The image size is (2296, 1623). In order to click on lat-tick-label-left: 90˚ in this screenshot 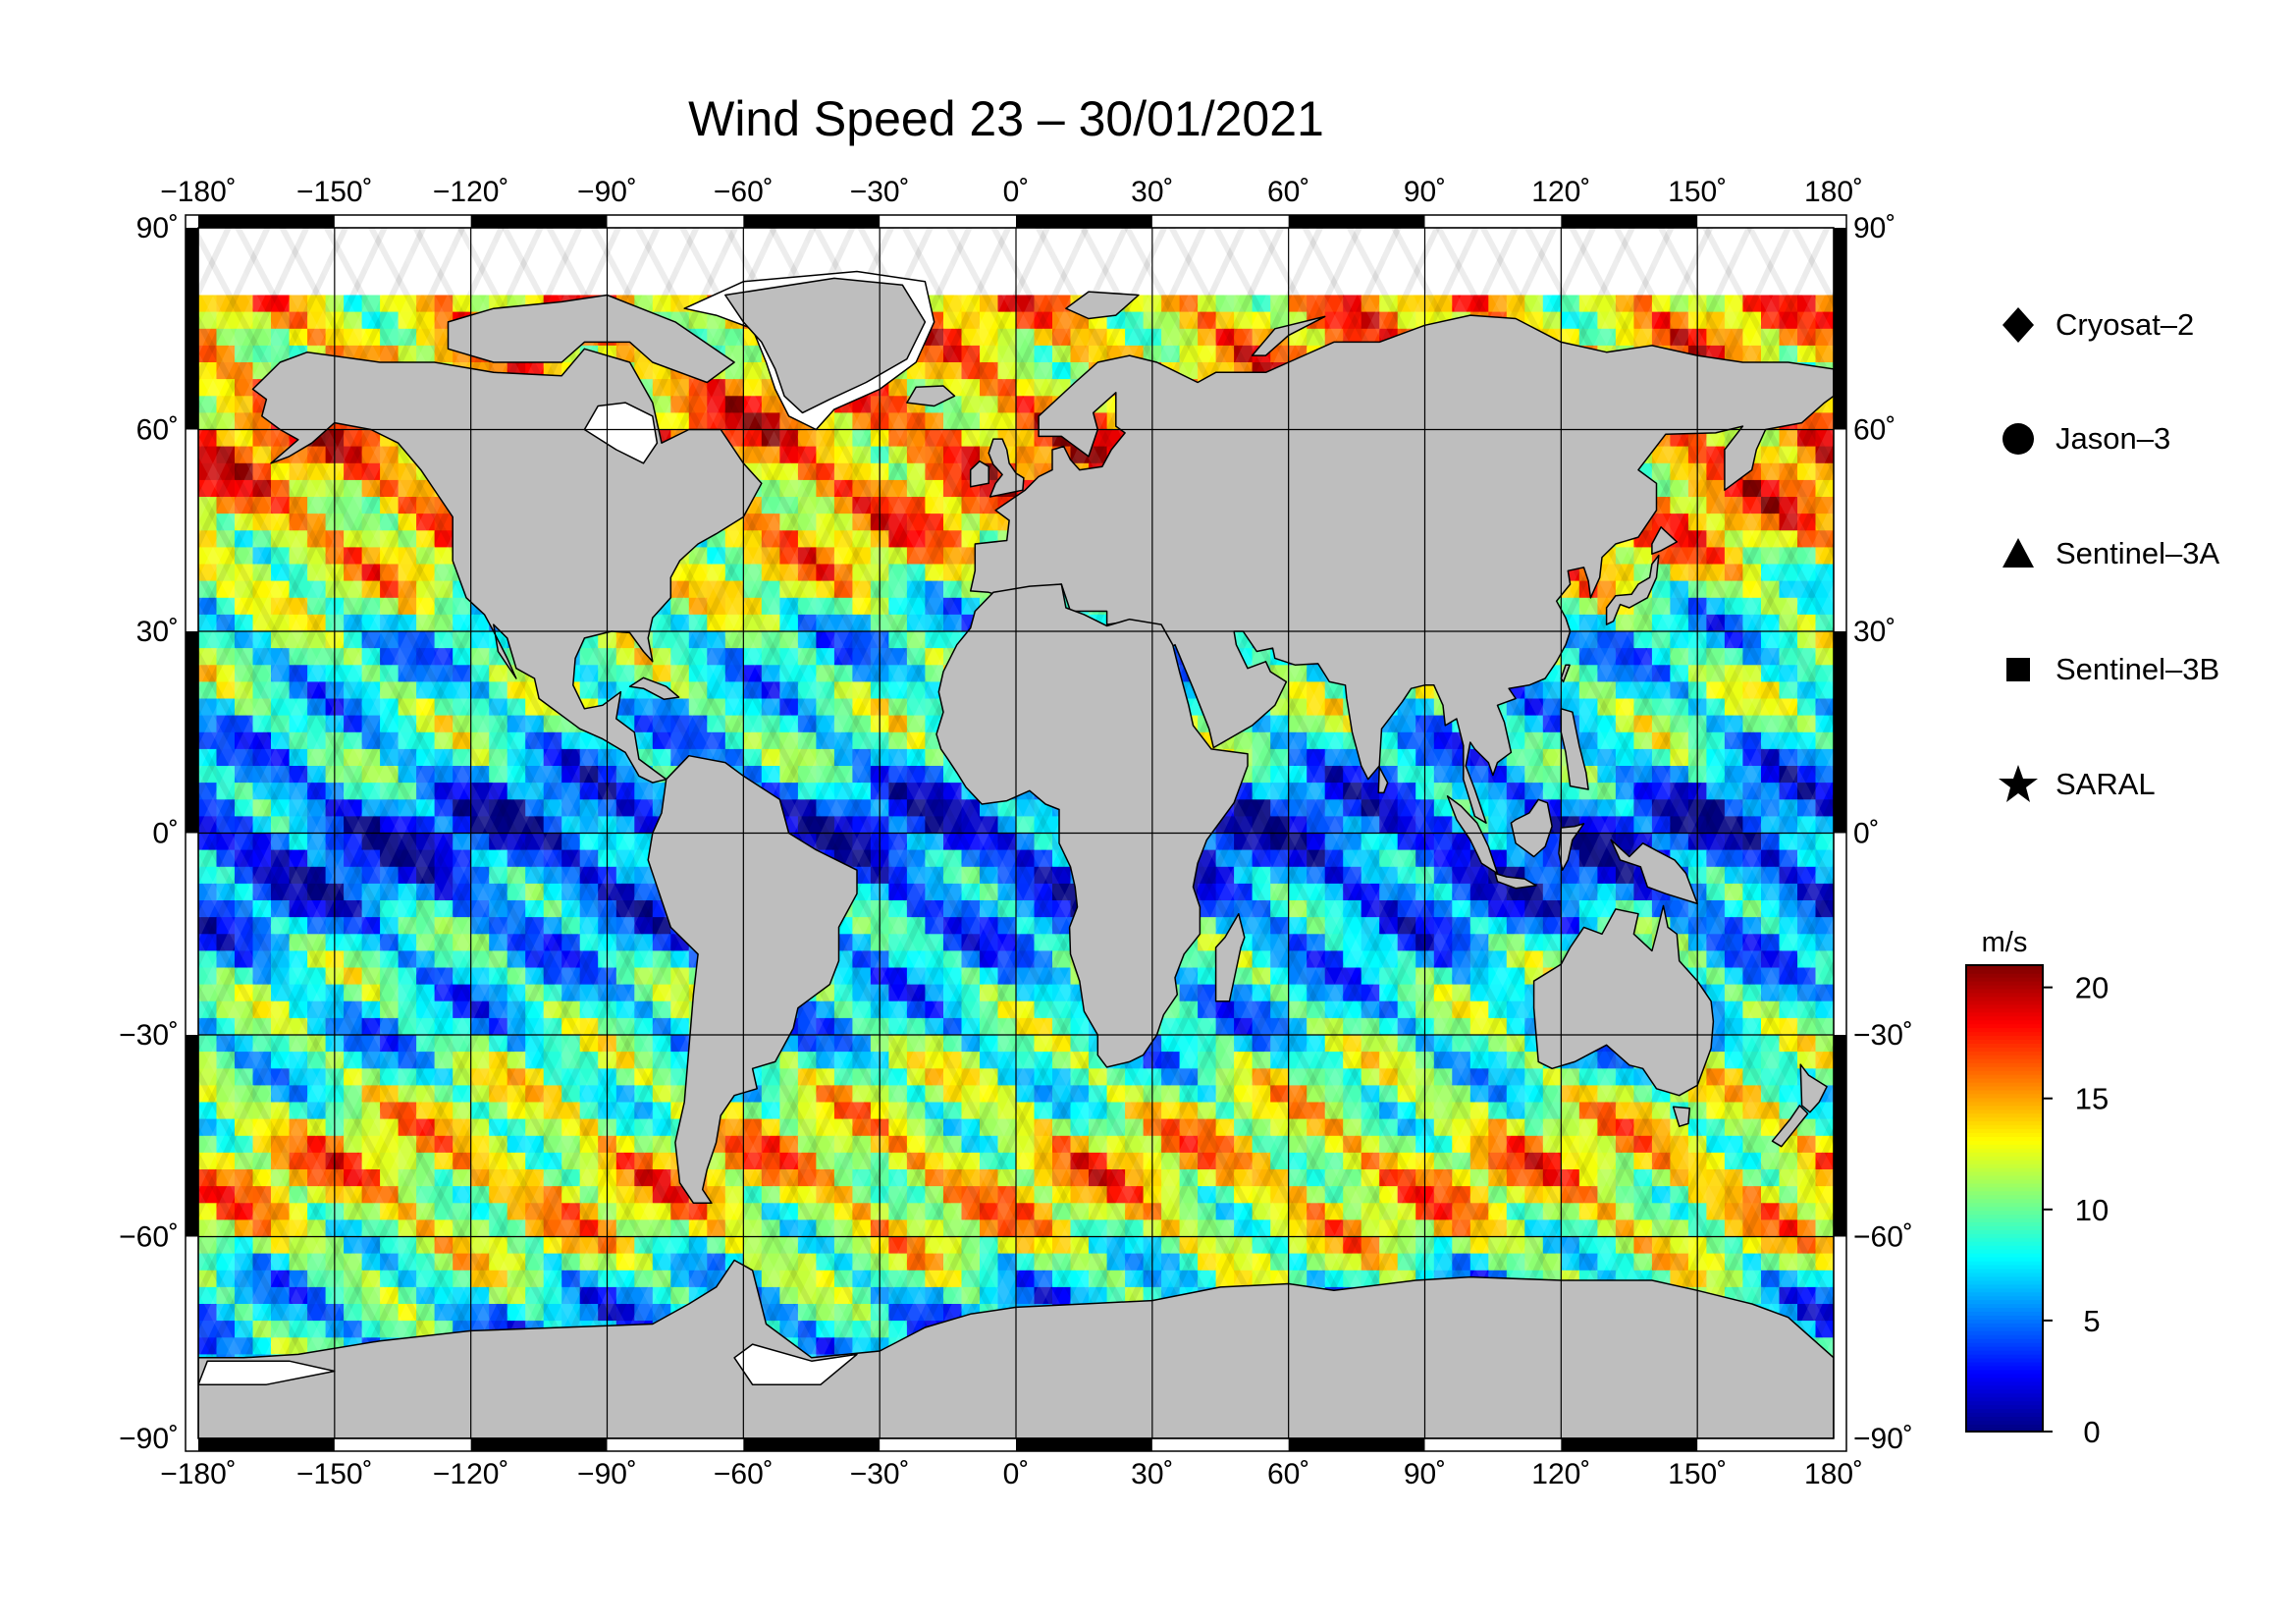, I will do `click(157, 228)`.